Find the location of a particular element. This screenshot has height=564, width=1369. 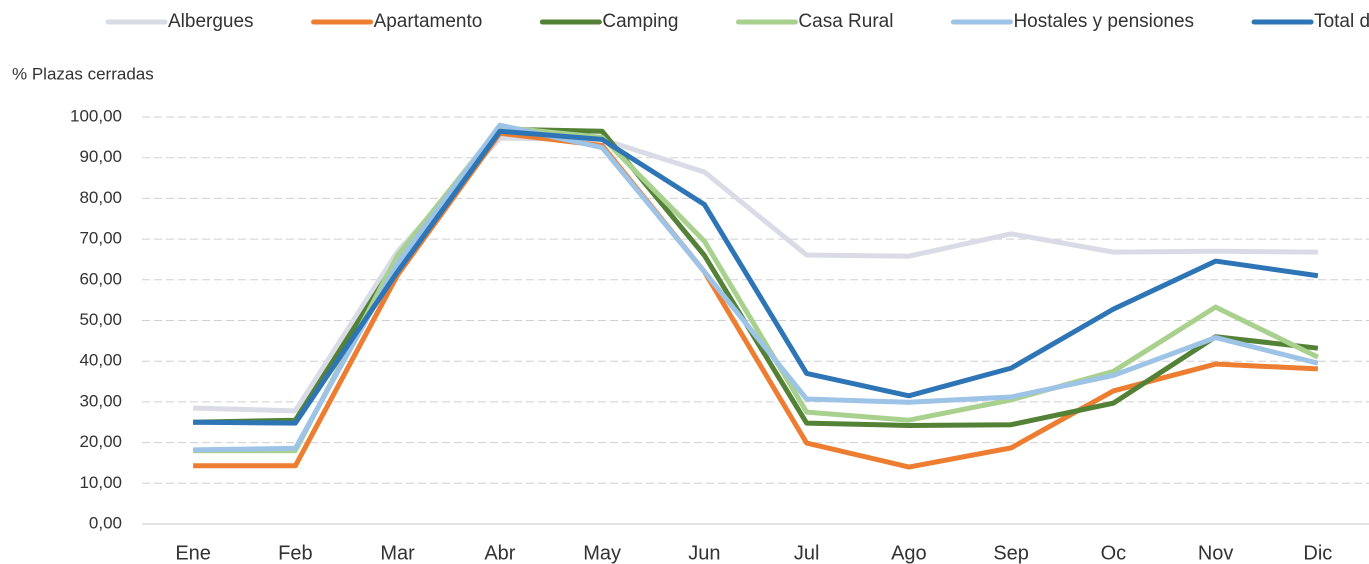

y-tick-label: 40,00 is located at coordinates (100, 360).